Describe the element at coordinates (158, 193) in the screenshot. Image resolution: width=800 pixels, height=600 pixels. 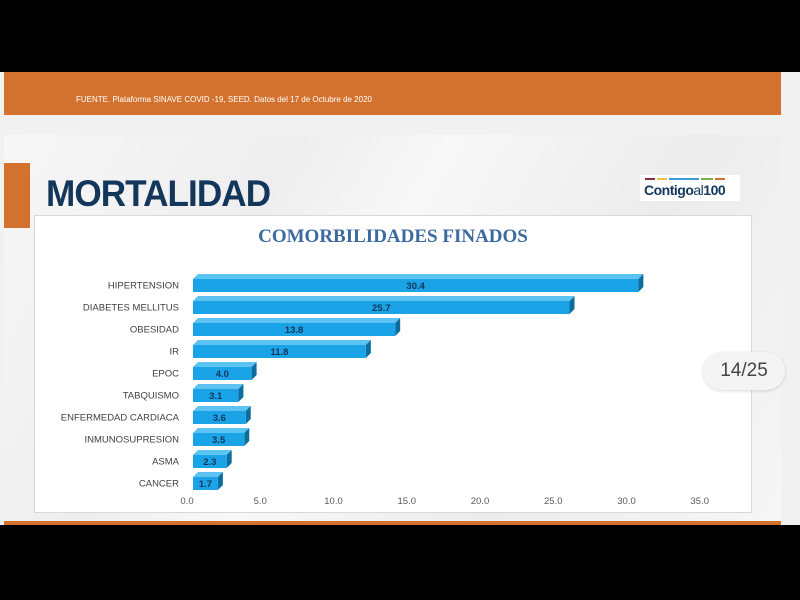
I see `slide-title: MORTALIDAD` at that location.